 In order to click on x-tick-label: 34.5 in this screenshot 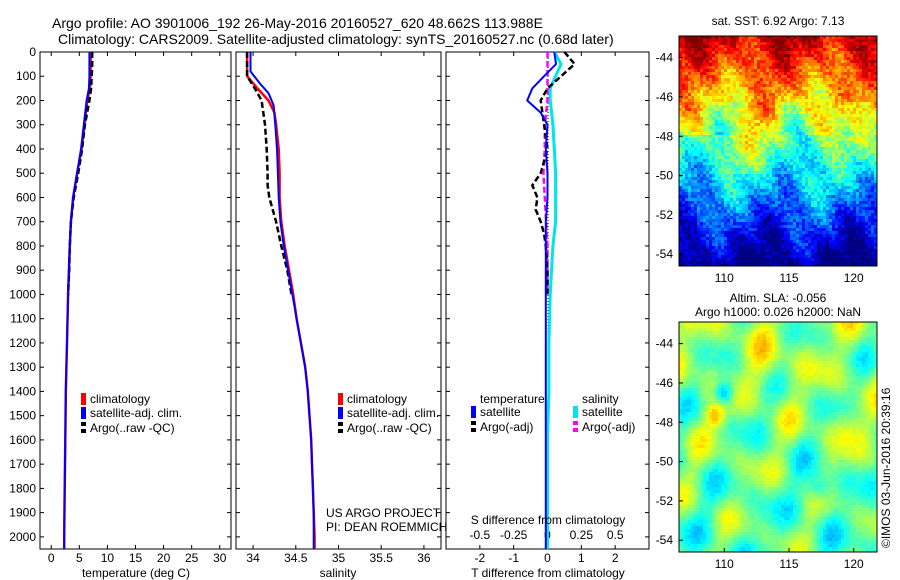, I will do `click(296, 558)`.